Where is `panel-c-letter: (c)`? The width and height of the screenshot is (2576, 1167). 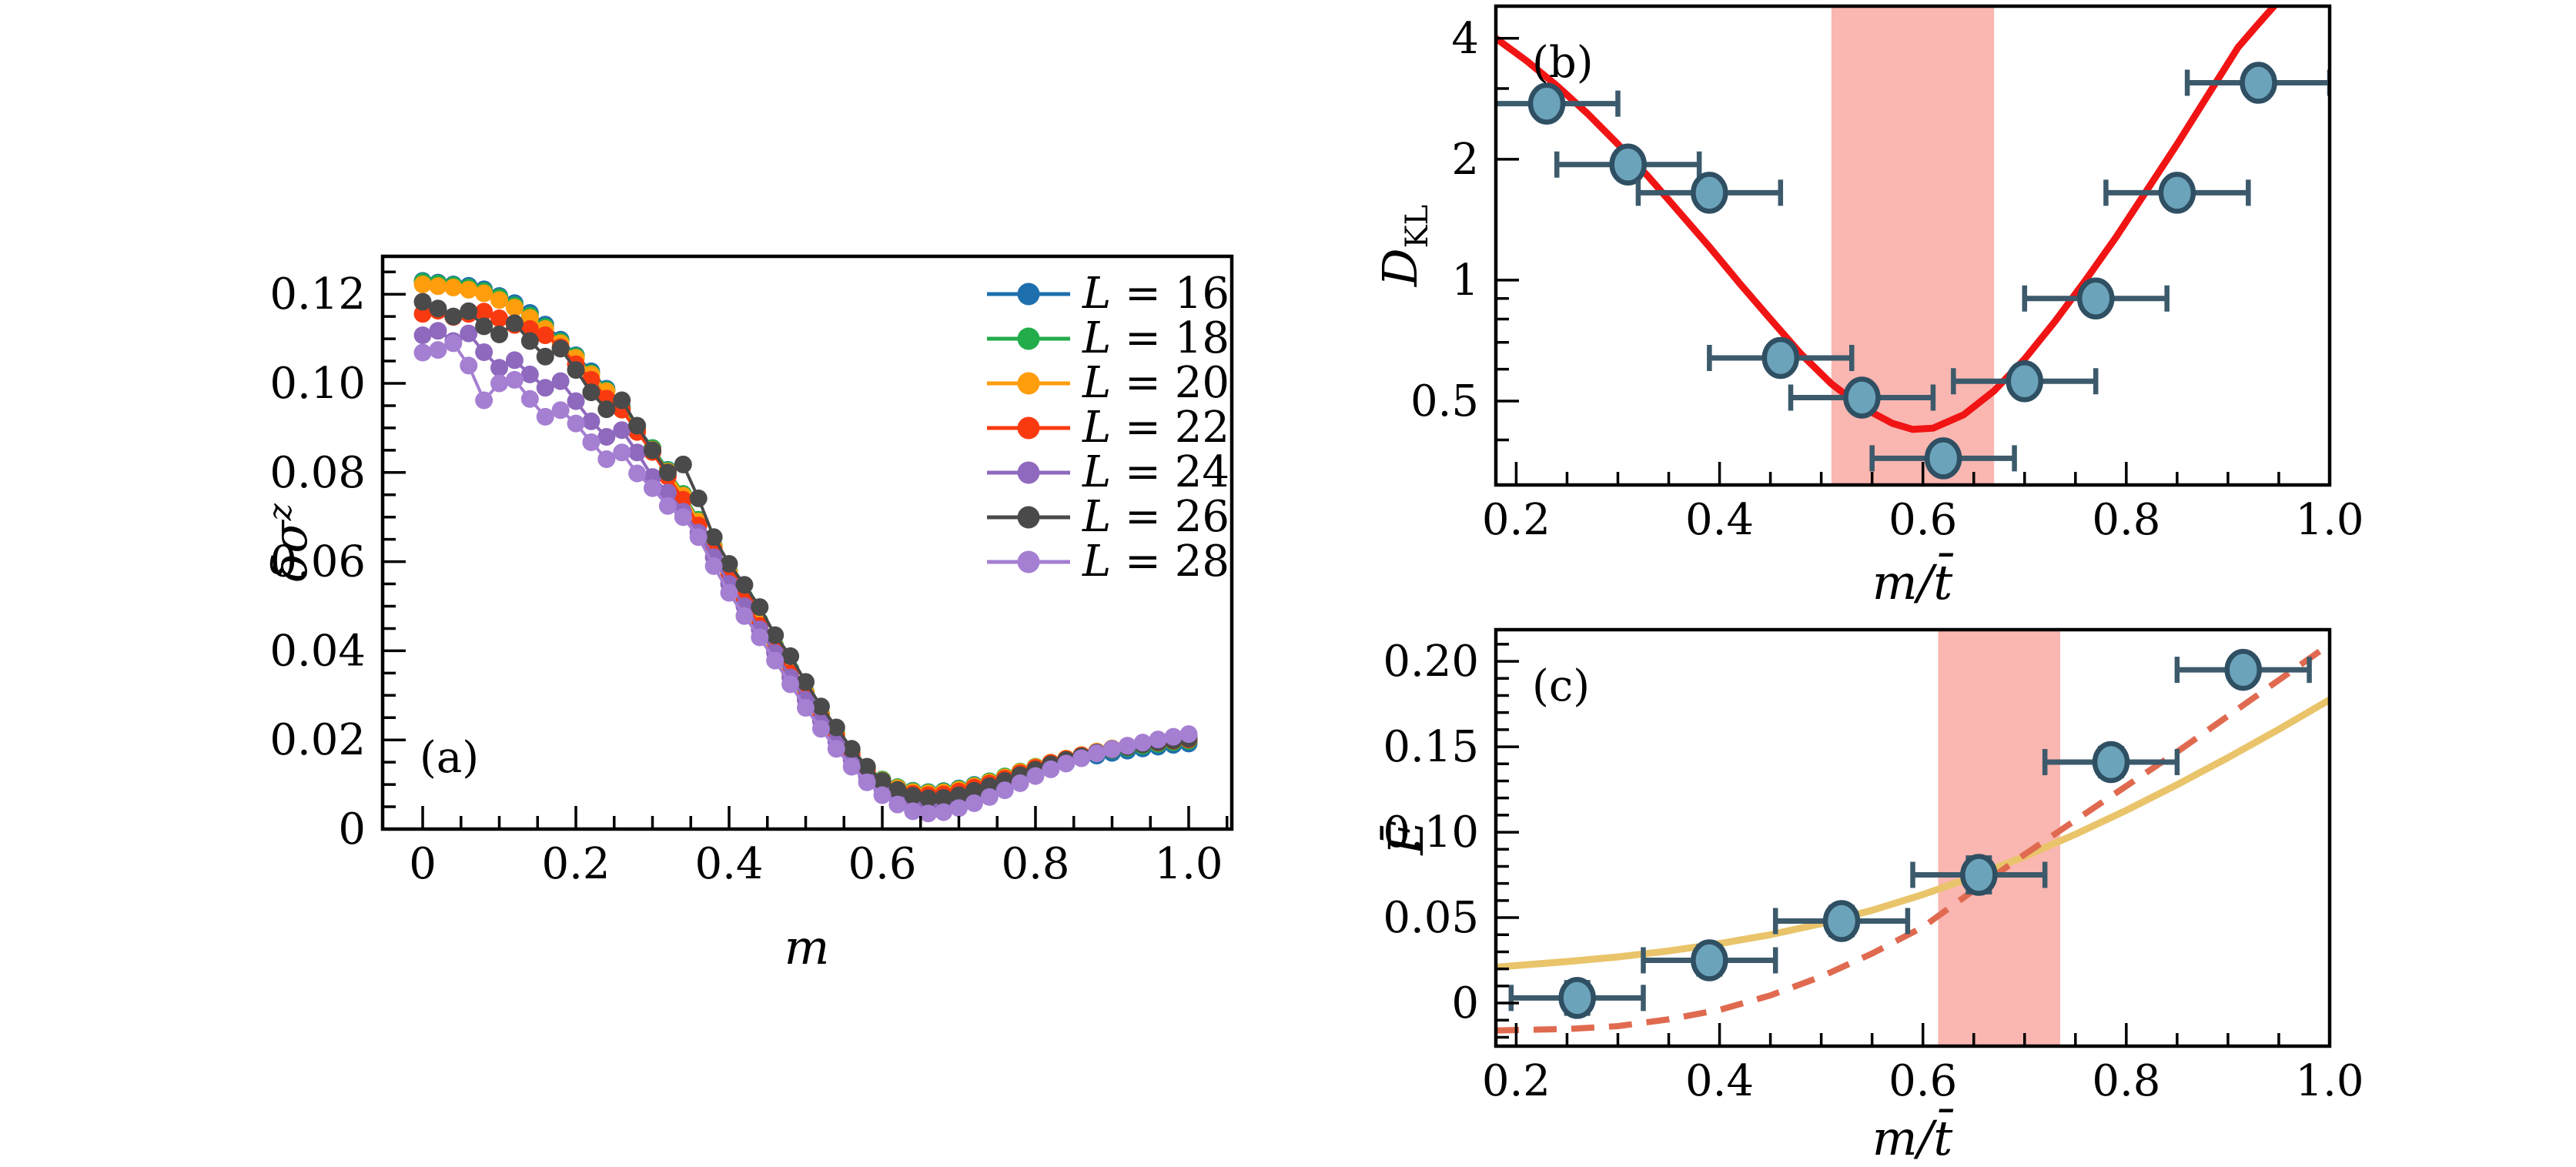 panel-c-letter: (c) is located at coordinates (1561, 686).